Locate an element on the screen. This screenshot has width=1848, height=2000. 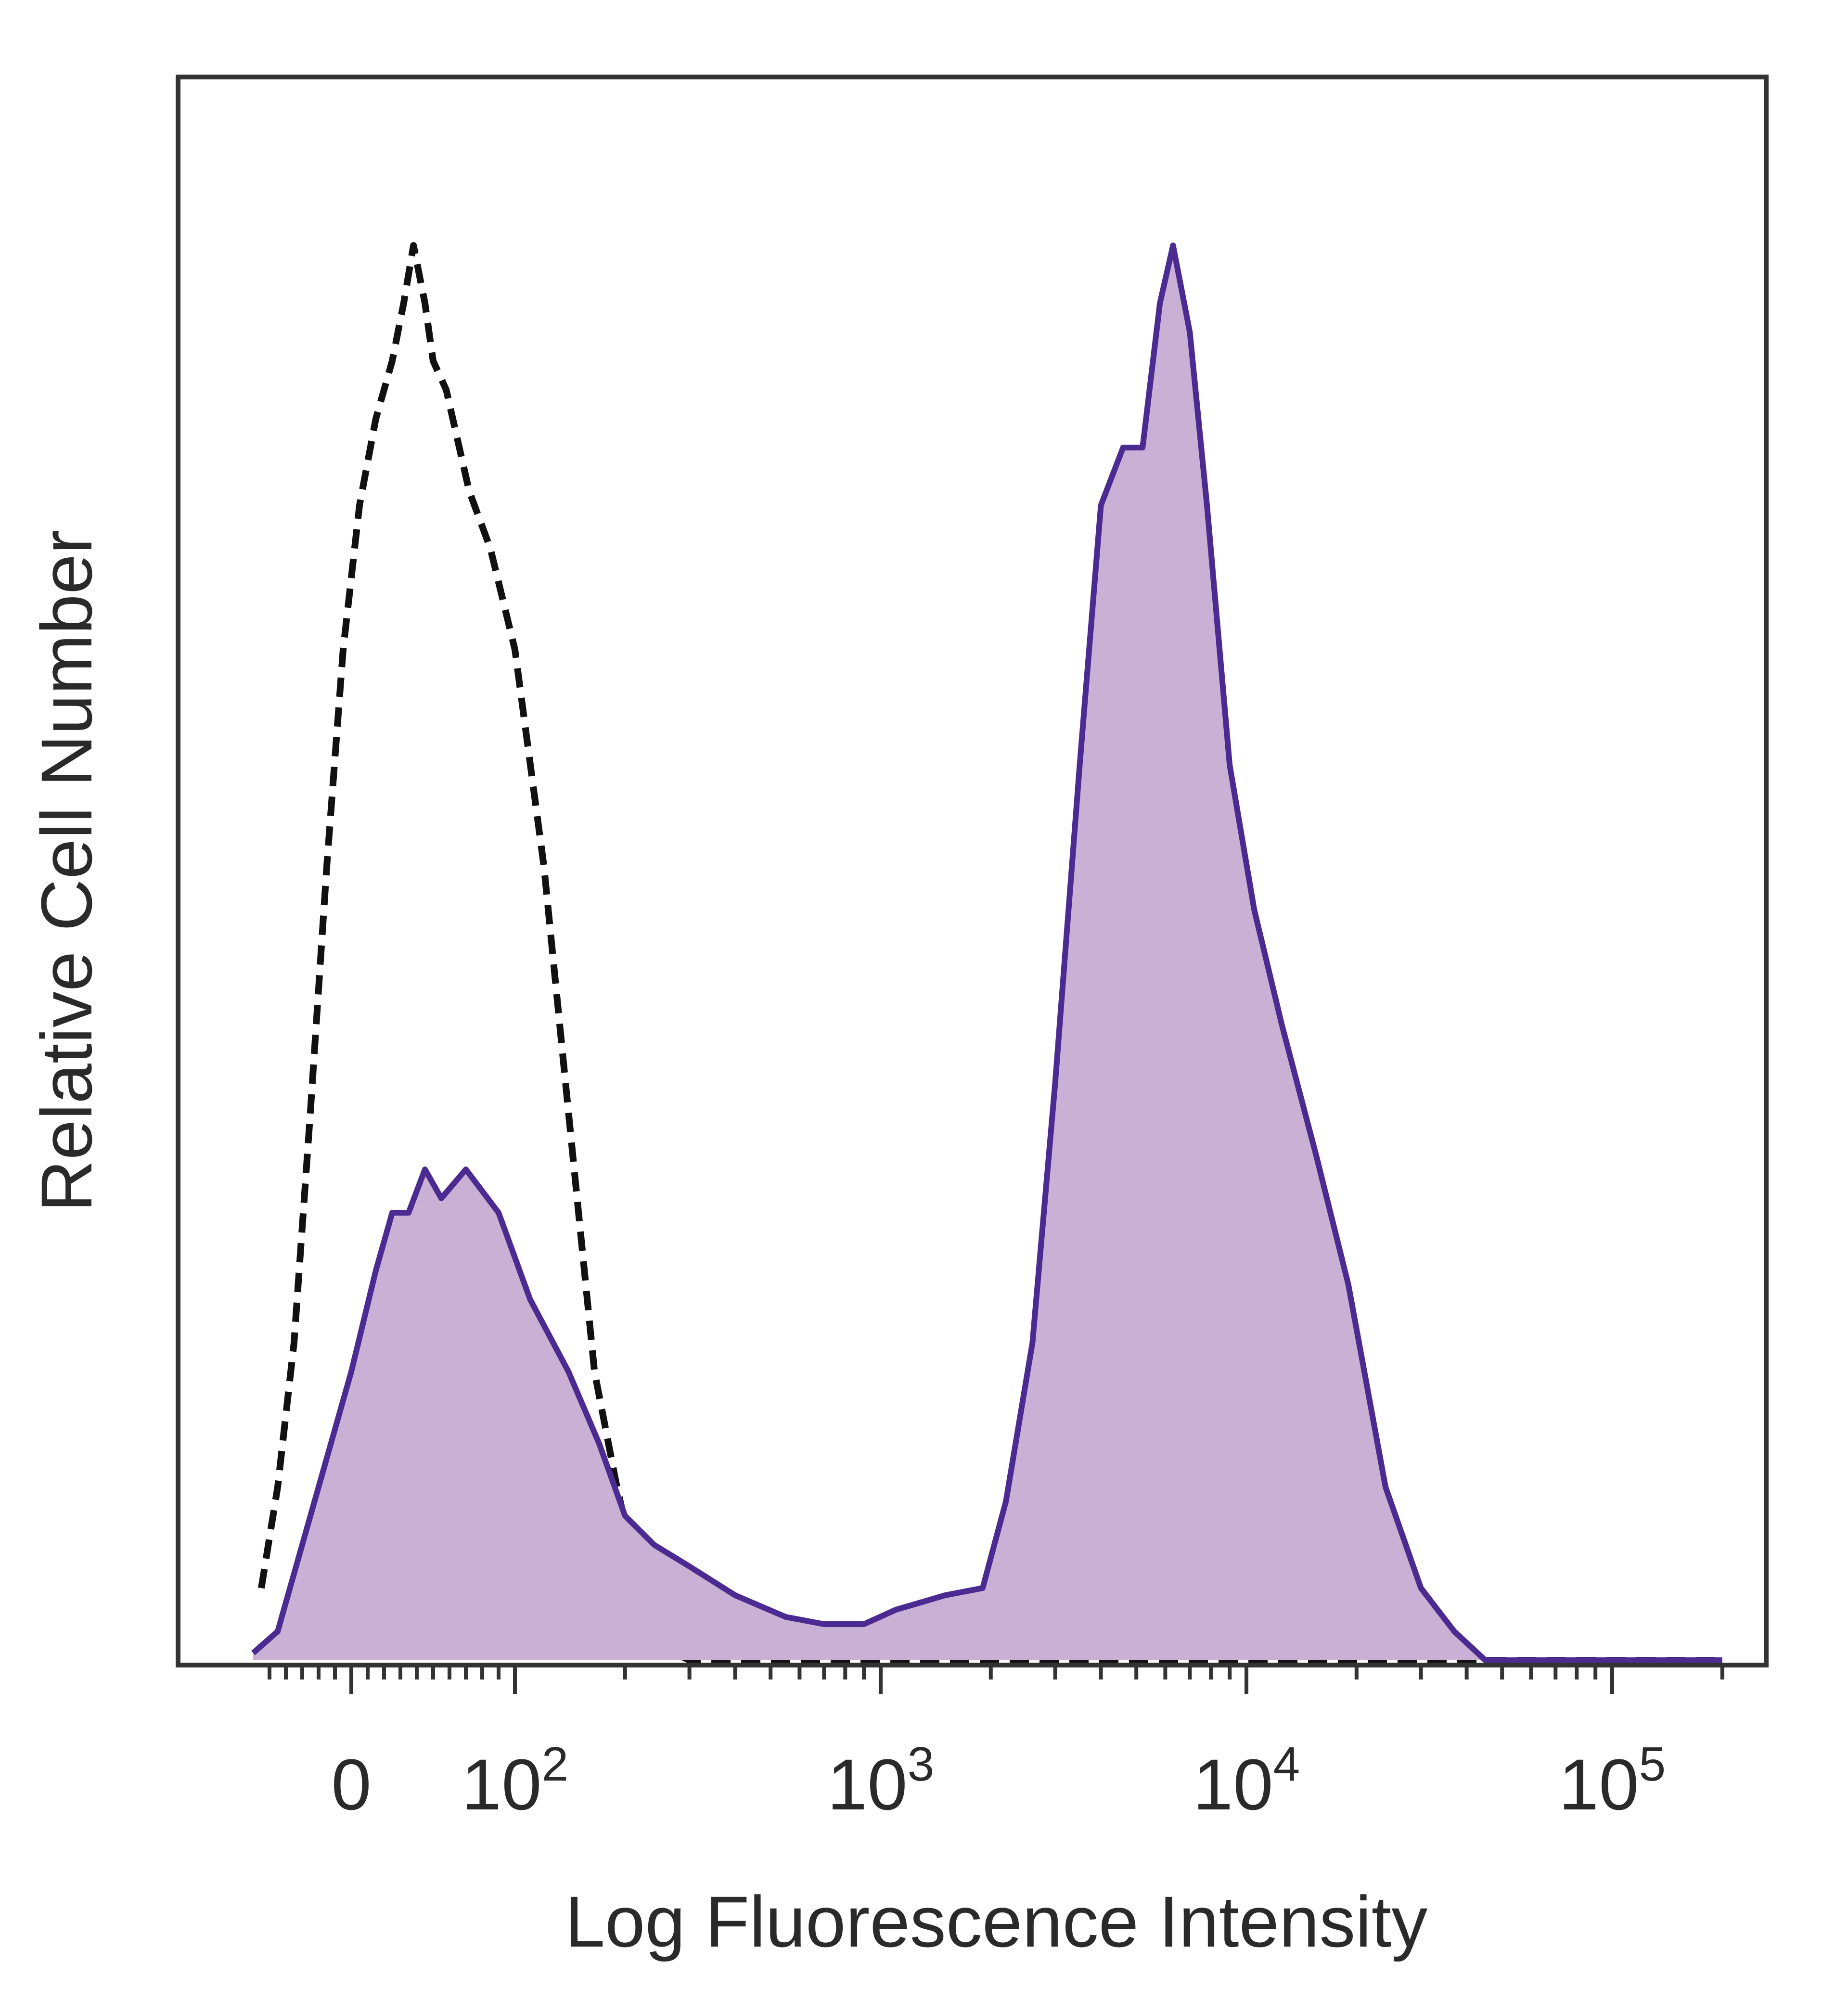
x-tick-label-4: 10⁵ is located at coordinates (1612, 1781).